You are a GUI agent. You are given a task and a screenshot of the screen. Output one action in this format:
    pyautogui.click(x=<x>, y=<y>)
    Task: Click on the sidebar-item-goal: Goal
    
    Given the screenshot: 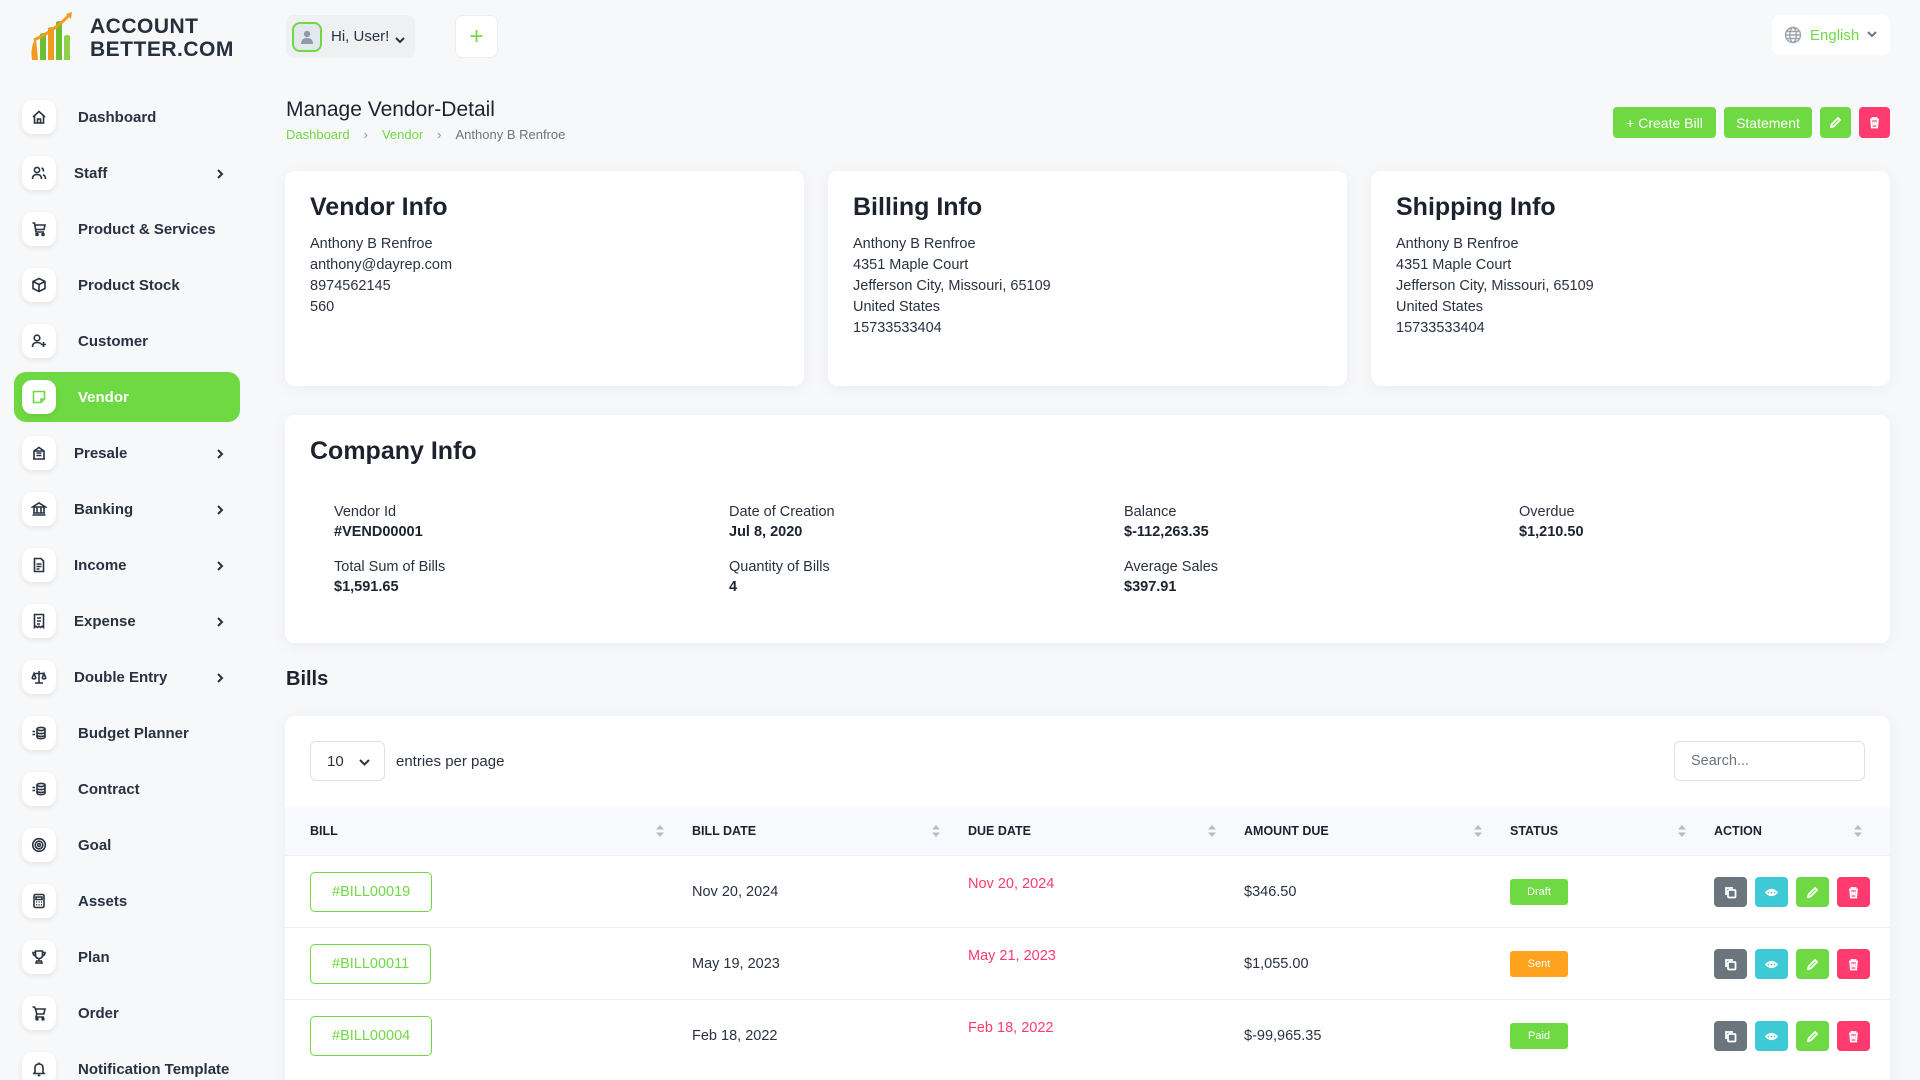 What is the action you would take?
    pyautogui.click(x=127, y=845)
    